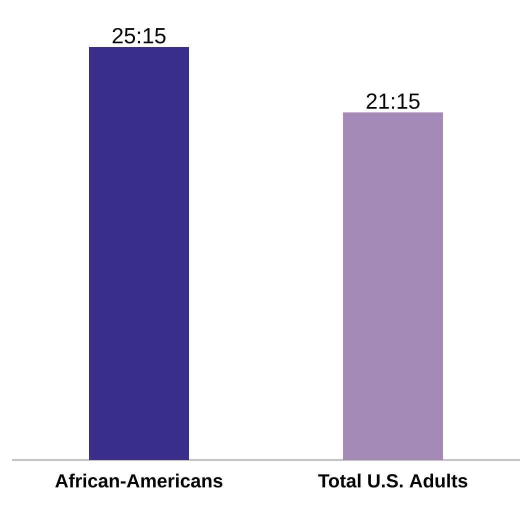  What do you see at coordinates (139, 36) in the screenshot?
I see `data-label: 25:15` at bounding box center [139, 36].